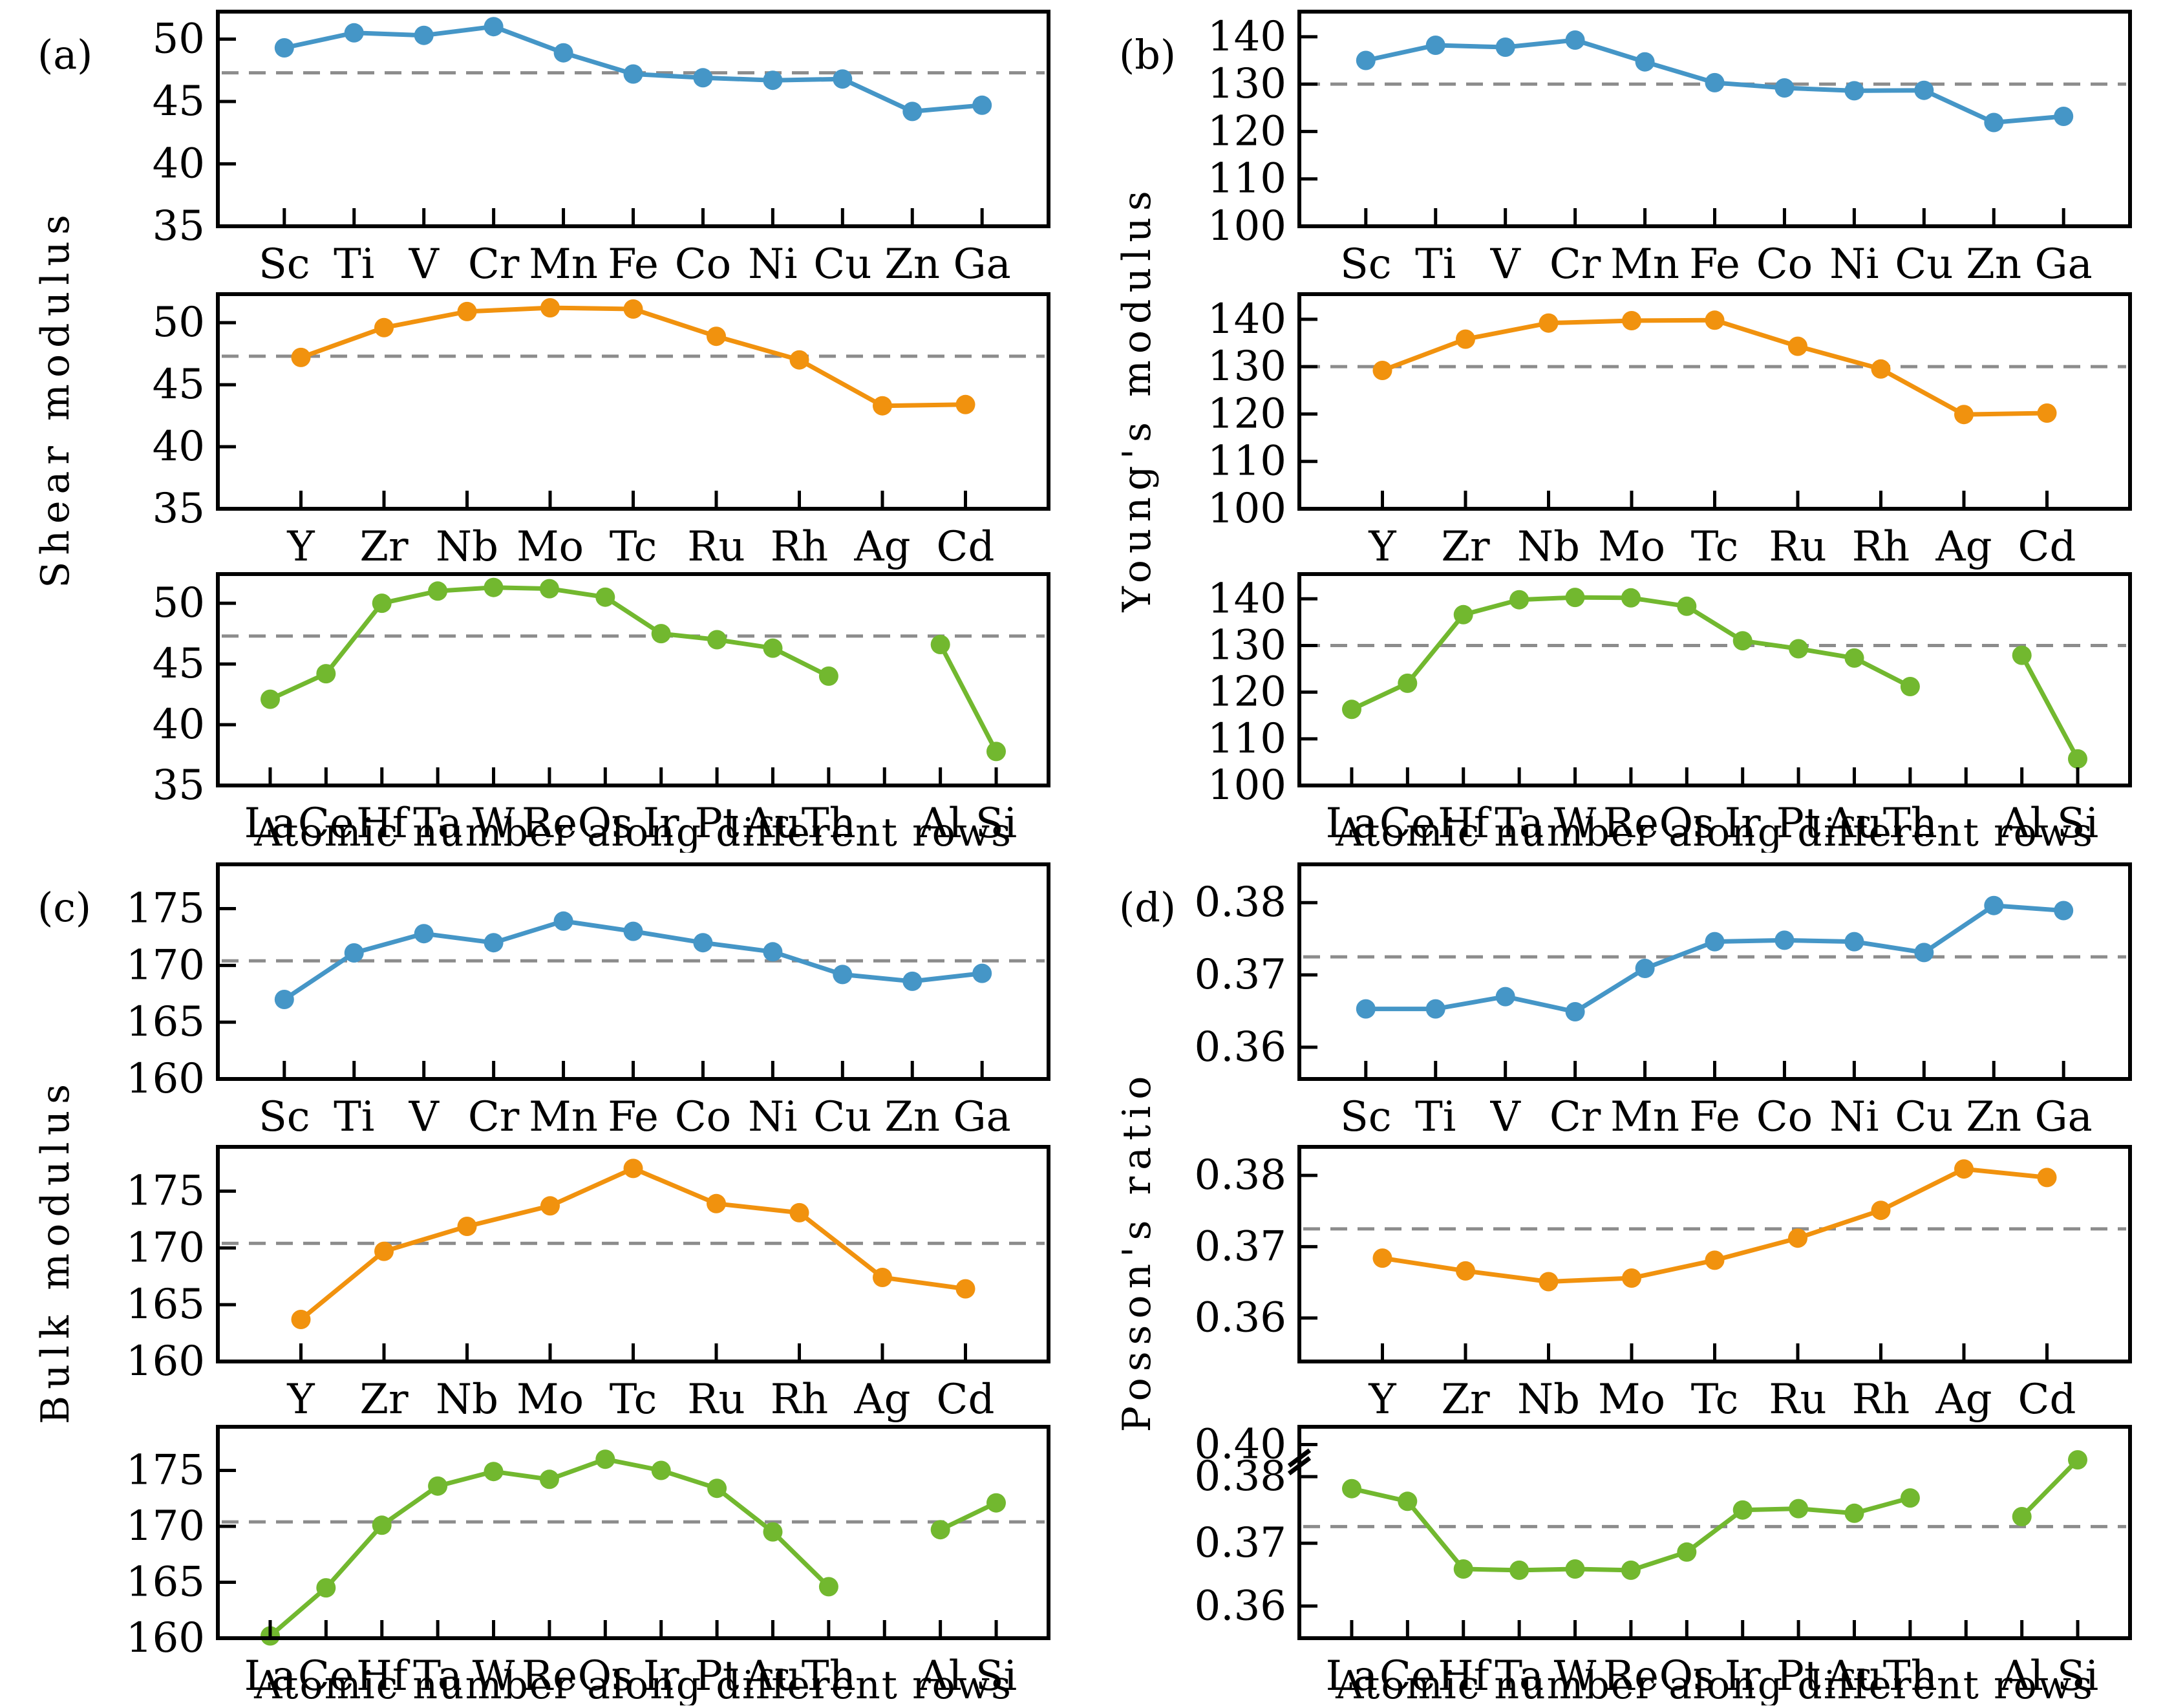  What do you see at coordinates (165, 1079) in the screenshot?
I see `y-tick-label: 160` at bounding box center [165, 1079].